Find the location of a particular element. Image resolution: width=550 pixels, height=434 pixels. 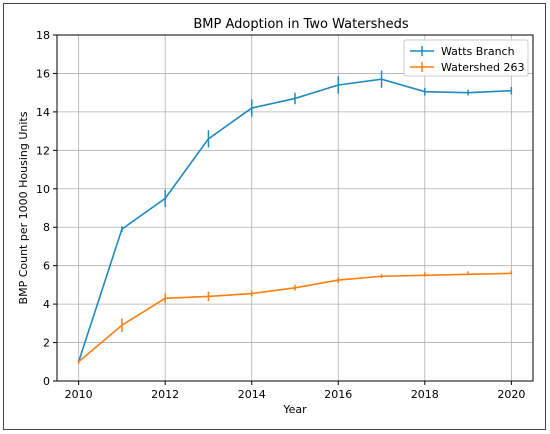

y-tick-label: 12 is located at coordinates (43, 150).